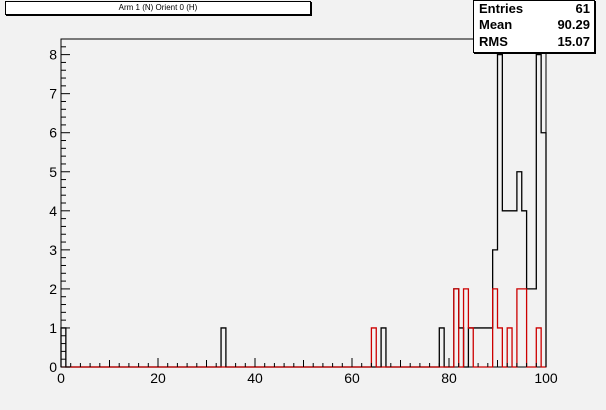 The width and height of the screenshot is (606, 410). I want to click on y-tick-label: 2, so click(53, 289).